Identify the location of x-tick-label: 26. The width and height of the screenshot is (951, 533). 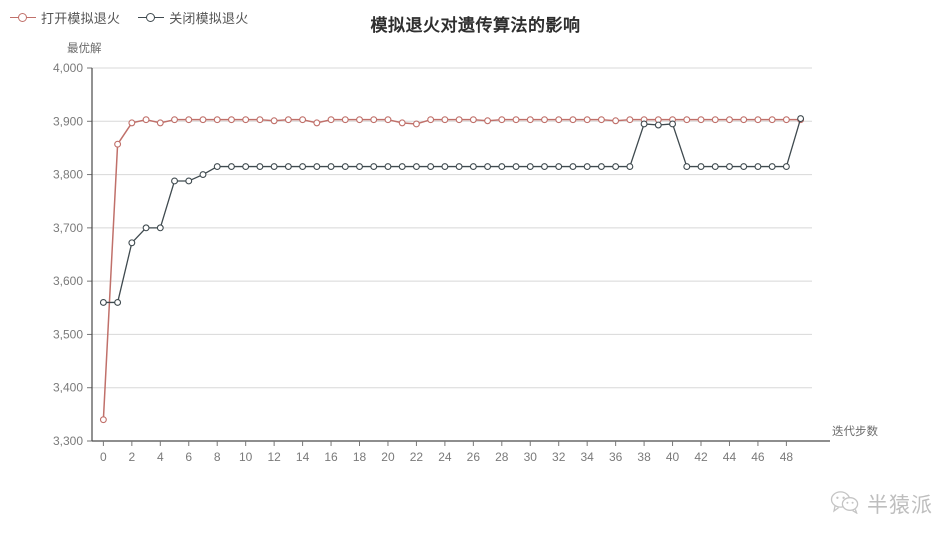
(474, 457).